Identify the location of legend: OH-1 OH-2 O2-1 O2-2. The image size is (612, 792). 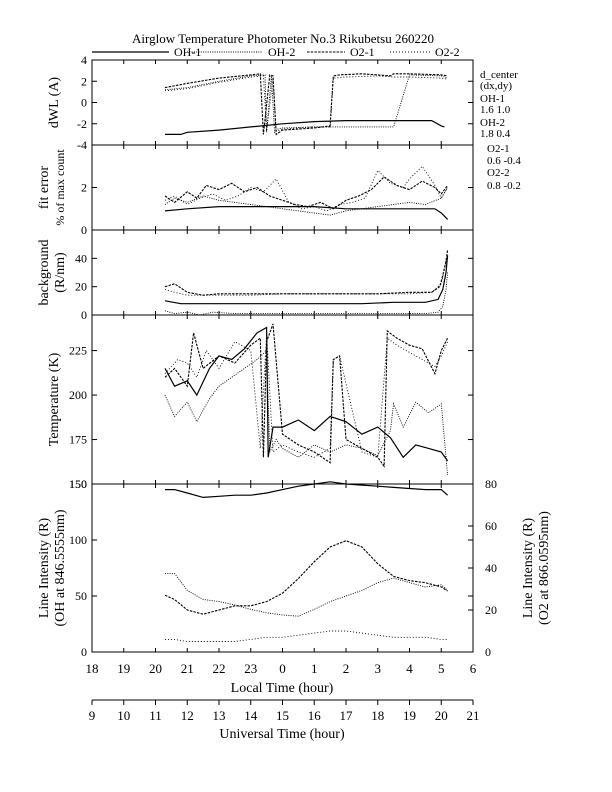
(276, 52).